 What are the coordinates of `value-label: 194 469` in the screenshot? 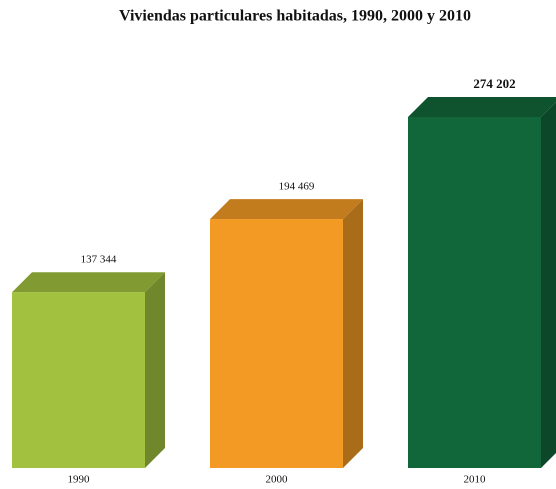 It's located at (297, 187).